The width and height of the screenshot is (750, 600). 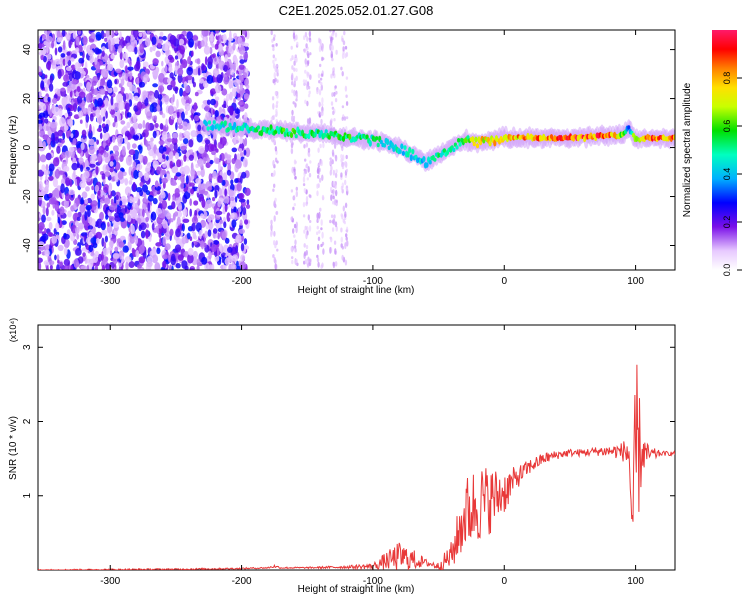 What do you see at coordinates (356, 10) in the screenshot?
I see `figure-title: C2E1.2025.052.01.27.G08` at bounding box center [356, 10].